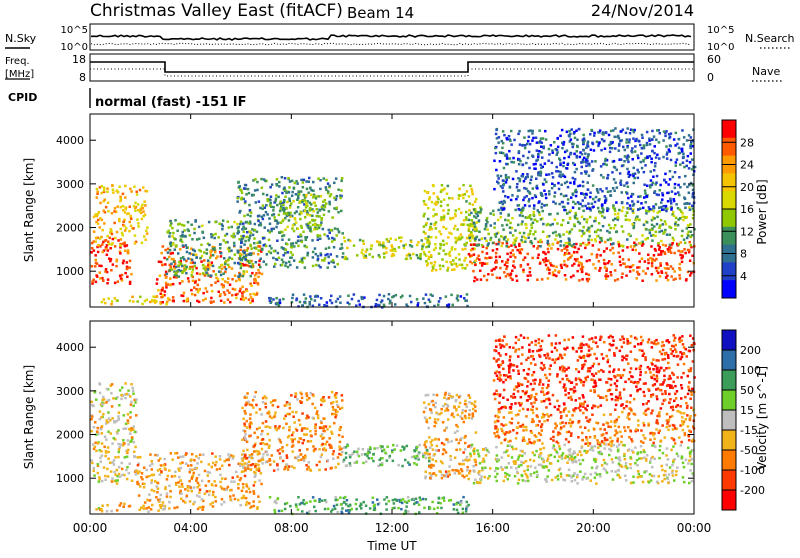  Describe the element at coordinates (70, 228) in the screenshot. I see `power-ytick-label: 2000` at that location.